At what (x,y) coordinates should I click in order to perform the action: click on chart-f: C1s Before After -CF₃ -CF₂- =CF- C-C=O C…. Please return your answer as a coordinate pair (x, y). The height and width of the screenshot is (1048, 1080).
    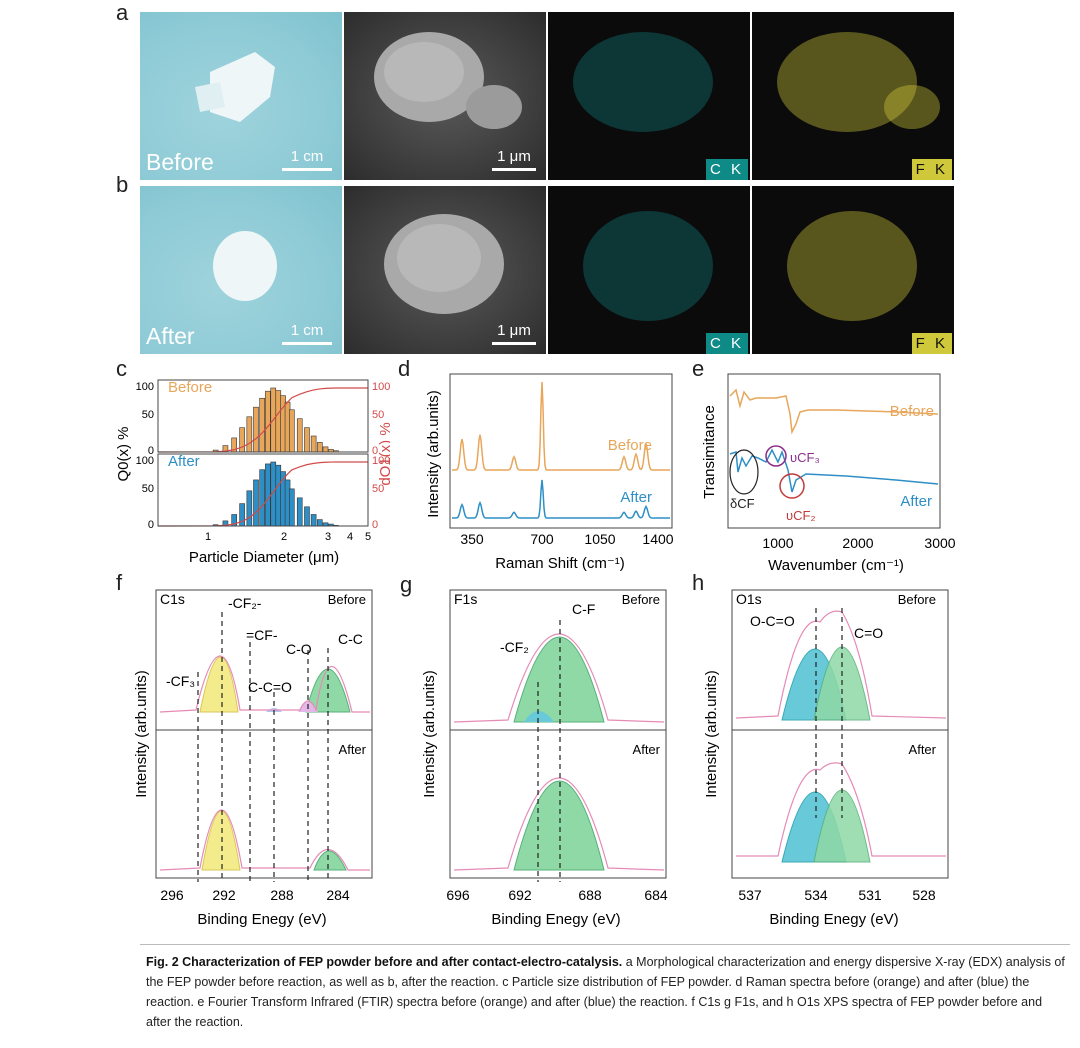
    Looking at the image, I should click on (253, 758).